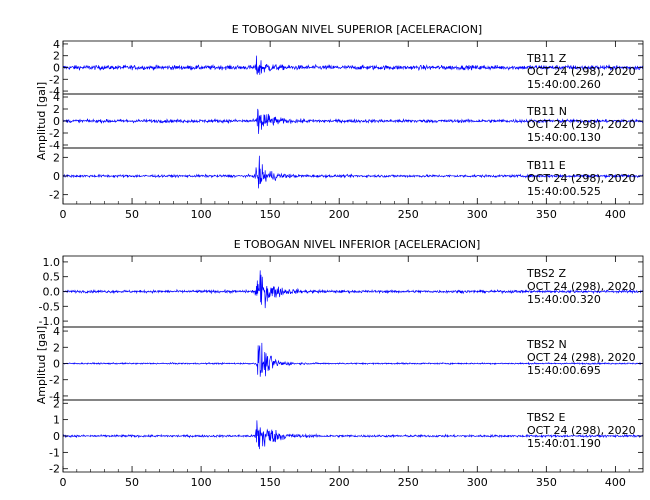 This screenshot has height=500, width=650. I want to click on y-tick-label: 1, so click(56, 420).